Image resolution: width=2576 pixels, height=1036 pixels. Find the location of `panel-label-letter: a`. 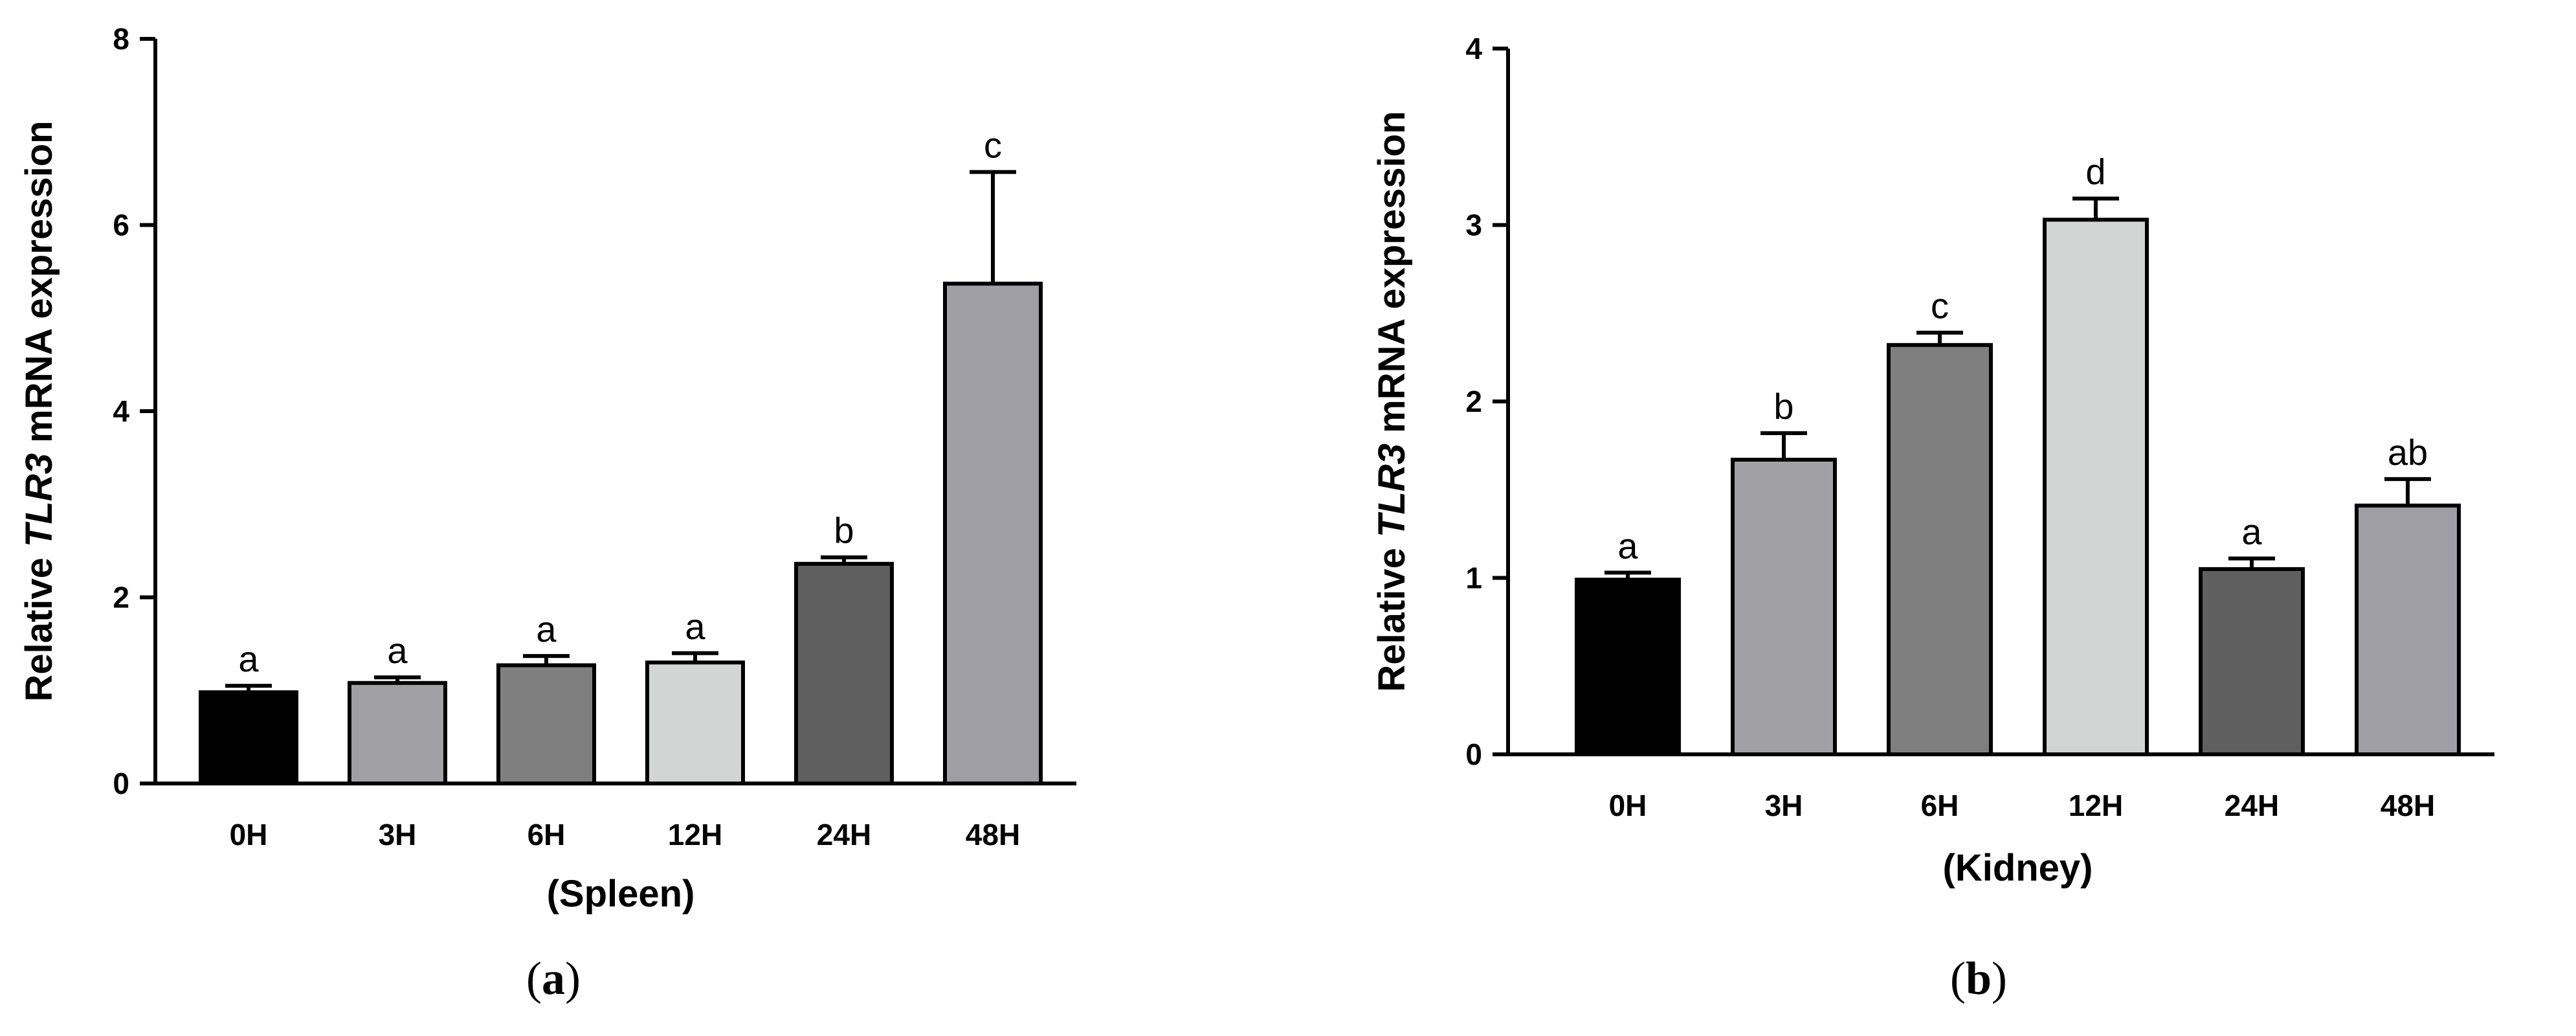

panel-label-letter: a is located at coordinates (553, 978).